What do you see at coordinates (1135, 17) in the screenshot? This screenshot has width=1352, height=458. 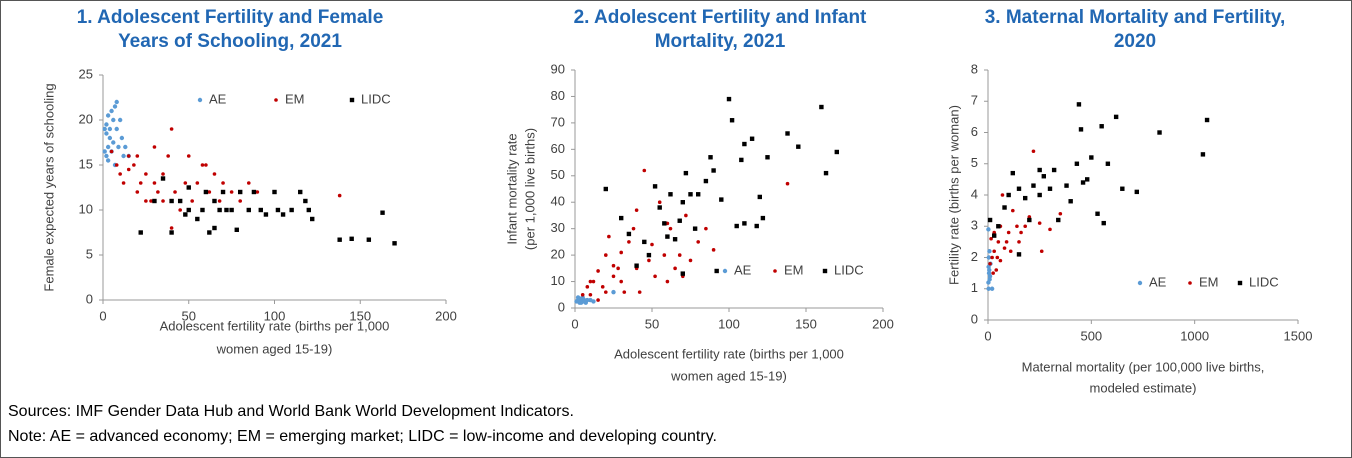 I see `chart-title: 3. Maternal Mortality and Fertility,` at bounding box center [1135, 17].